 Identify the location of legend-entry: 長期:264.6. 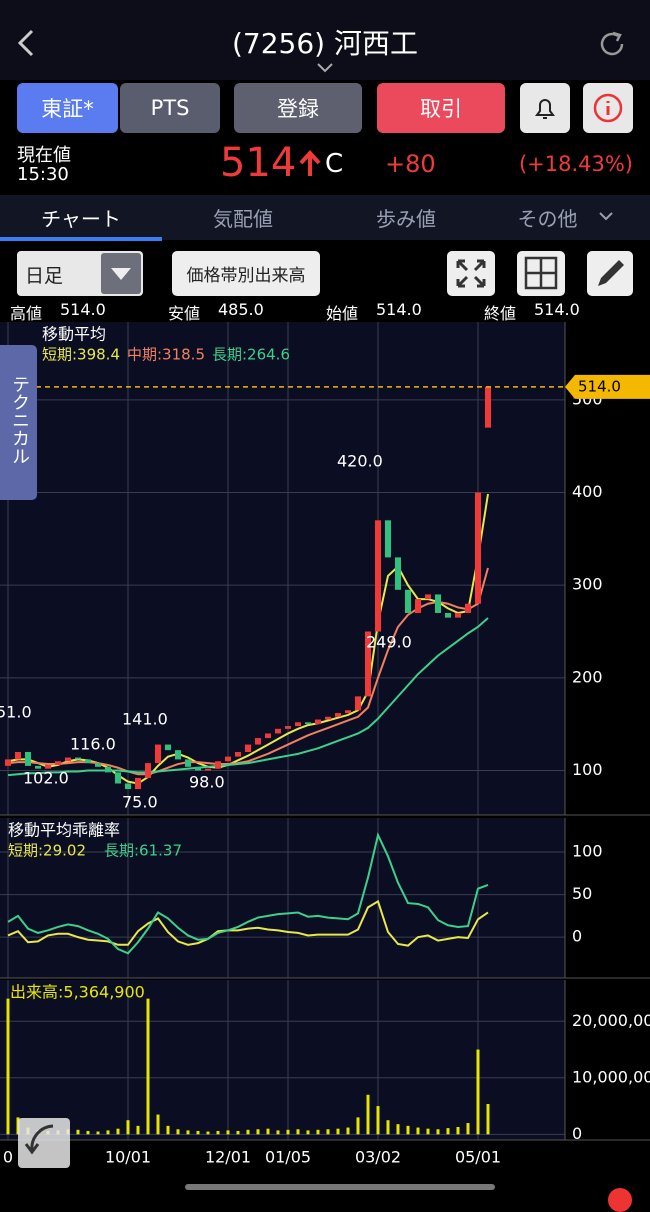
(251, 355).